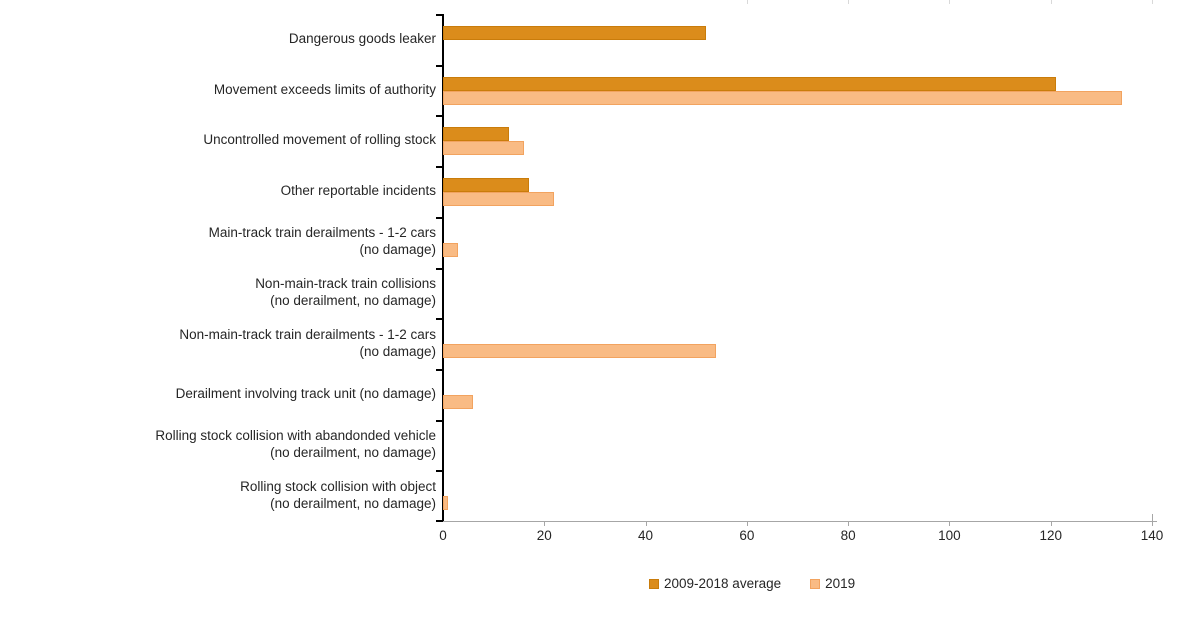 The image size is (1200, 624). I want to click on x-axis-tick-label: 60, so click(747, 535).